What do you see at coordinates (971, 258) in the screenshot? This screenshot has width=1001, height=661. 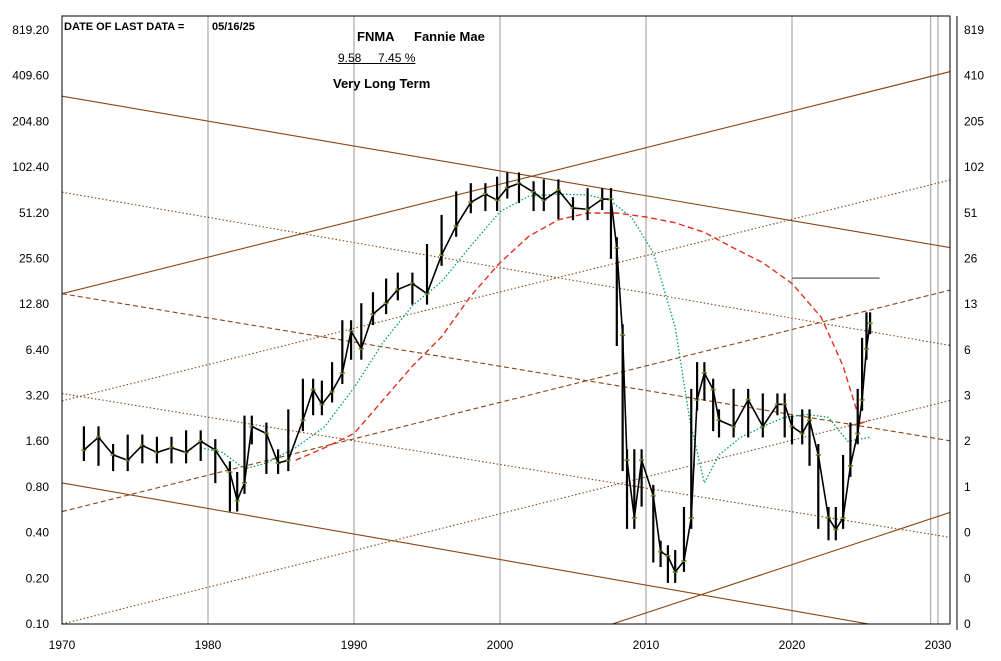 I see `y-tick-label-right: 26` at bounding box center [971, 258].